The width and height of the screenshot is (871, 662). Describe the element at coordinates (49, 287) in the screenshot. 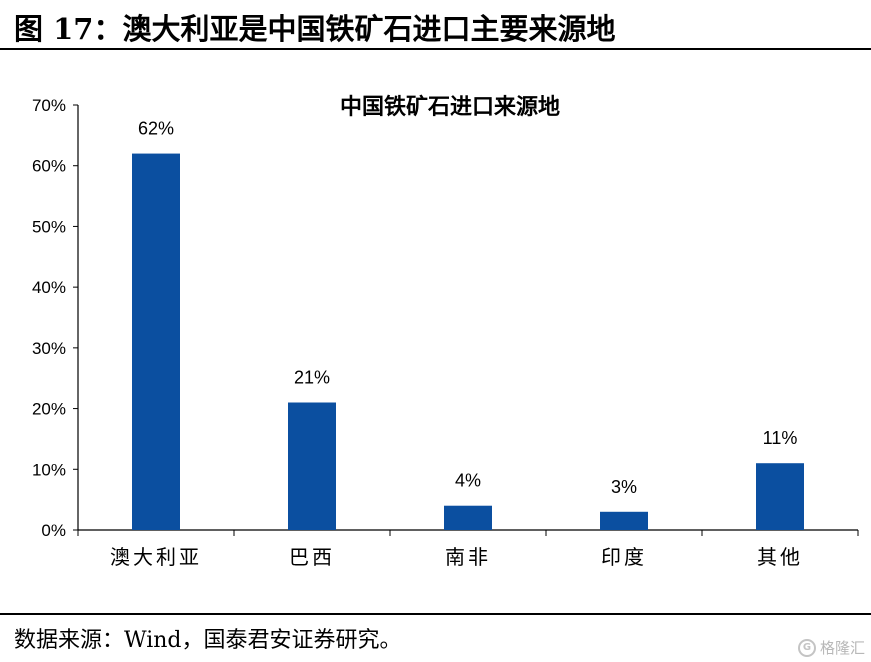

I see `y-tick-label: 40%` at that location.